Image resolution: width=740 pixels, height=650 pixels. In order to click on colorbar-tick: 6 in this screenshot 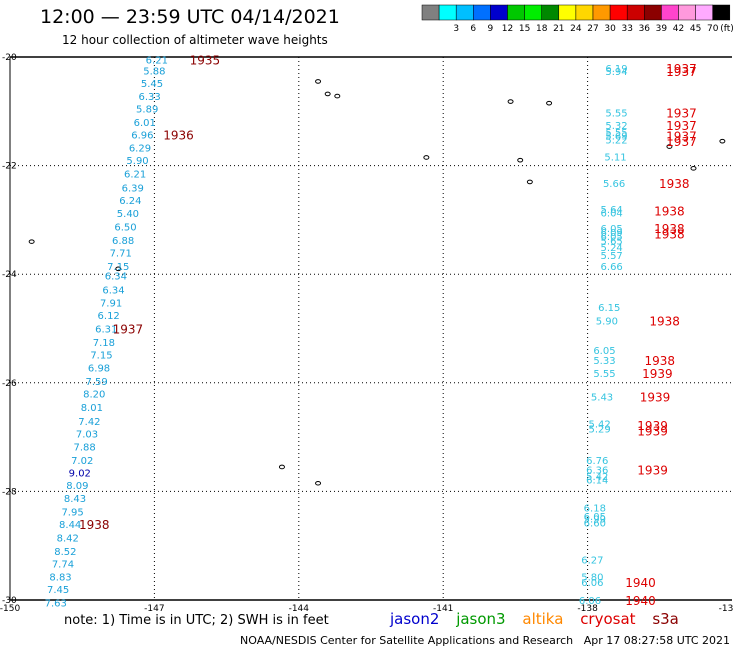, I will do `click(473, 29)`.